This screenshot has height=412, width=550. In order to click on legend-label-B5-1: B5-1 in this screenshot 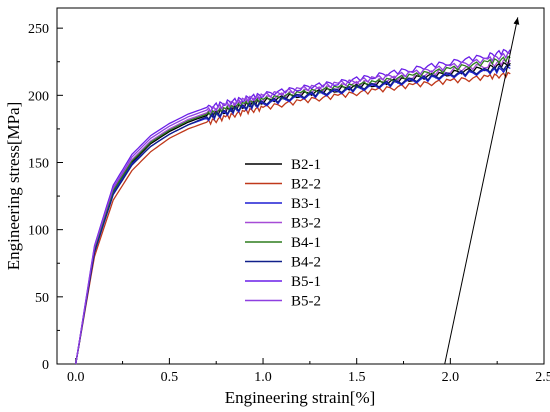, I will do `click(306, 282)`.